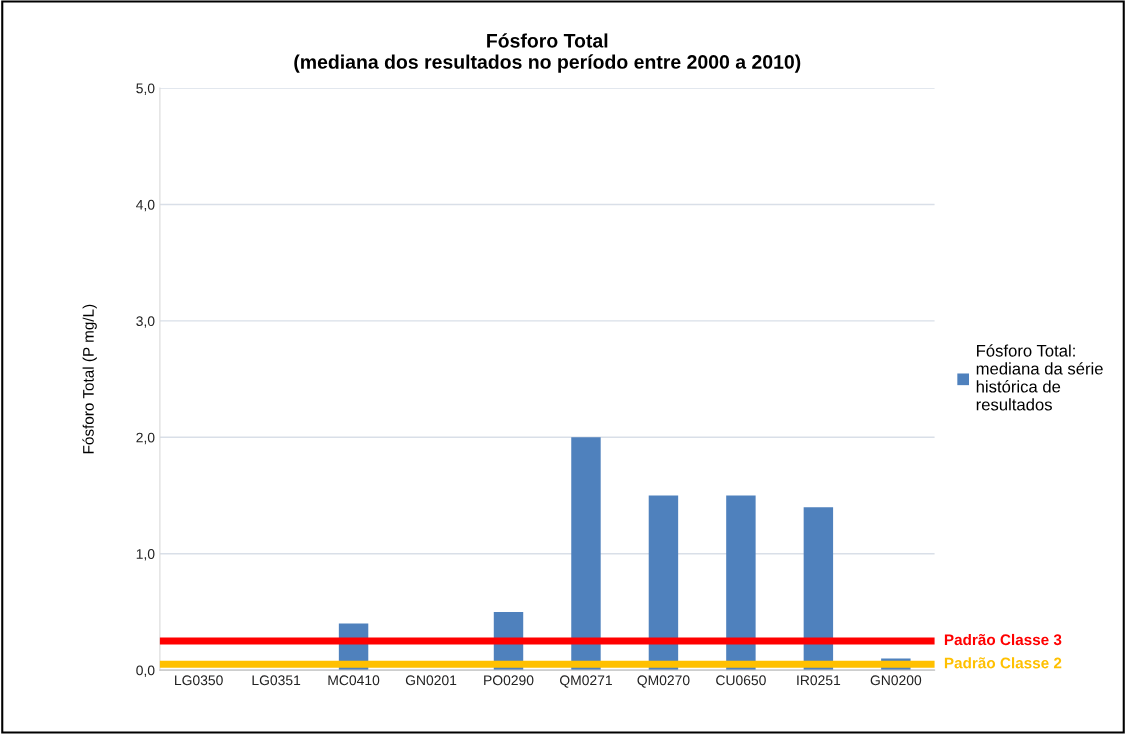 The width and height of the screenshot is (1126, 734). What do you see at coordinates (145, 89) in the screenshot?
I see `y-tick-label: 5,0` at bounding box center [145, 89].